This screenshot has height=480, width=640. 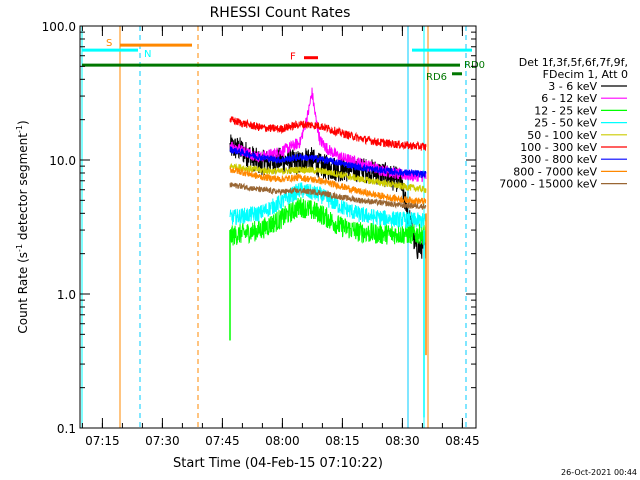 What do you see at coordinates (436, 77) in the screenshot?
I see `flag-label-rd6: RD6` at bounding box center [436, 77].